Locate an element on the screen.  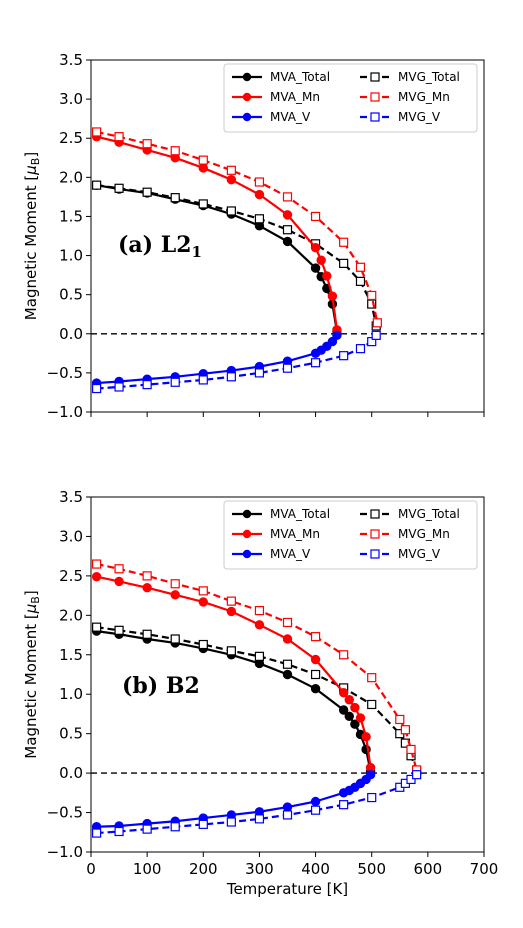
y-tick-label: −0.5 is located at coordinates (65, 373).